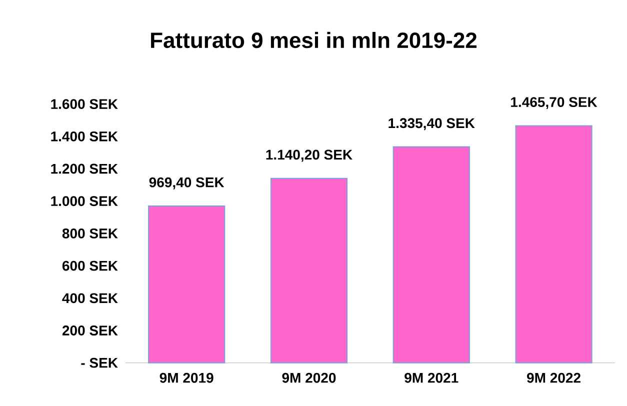 Image resolution: width=627 pixels, height=406 pixels. Describe the element at coordinates (553, 378) in the screenshot. I see `x-tick-label: 9M 2022` at that location.